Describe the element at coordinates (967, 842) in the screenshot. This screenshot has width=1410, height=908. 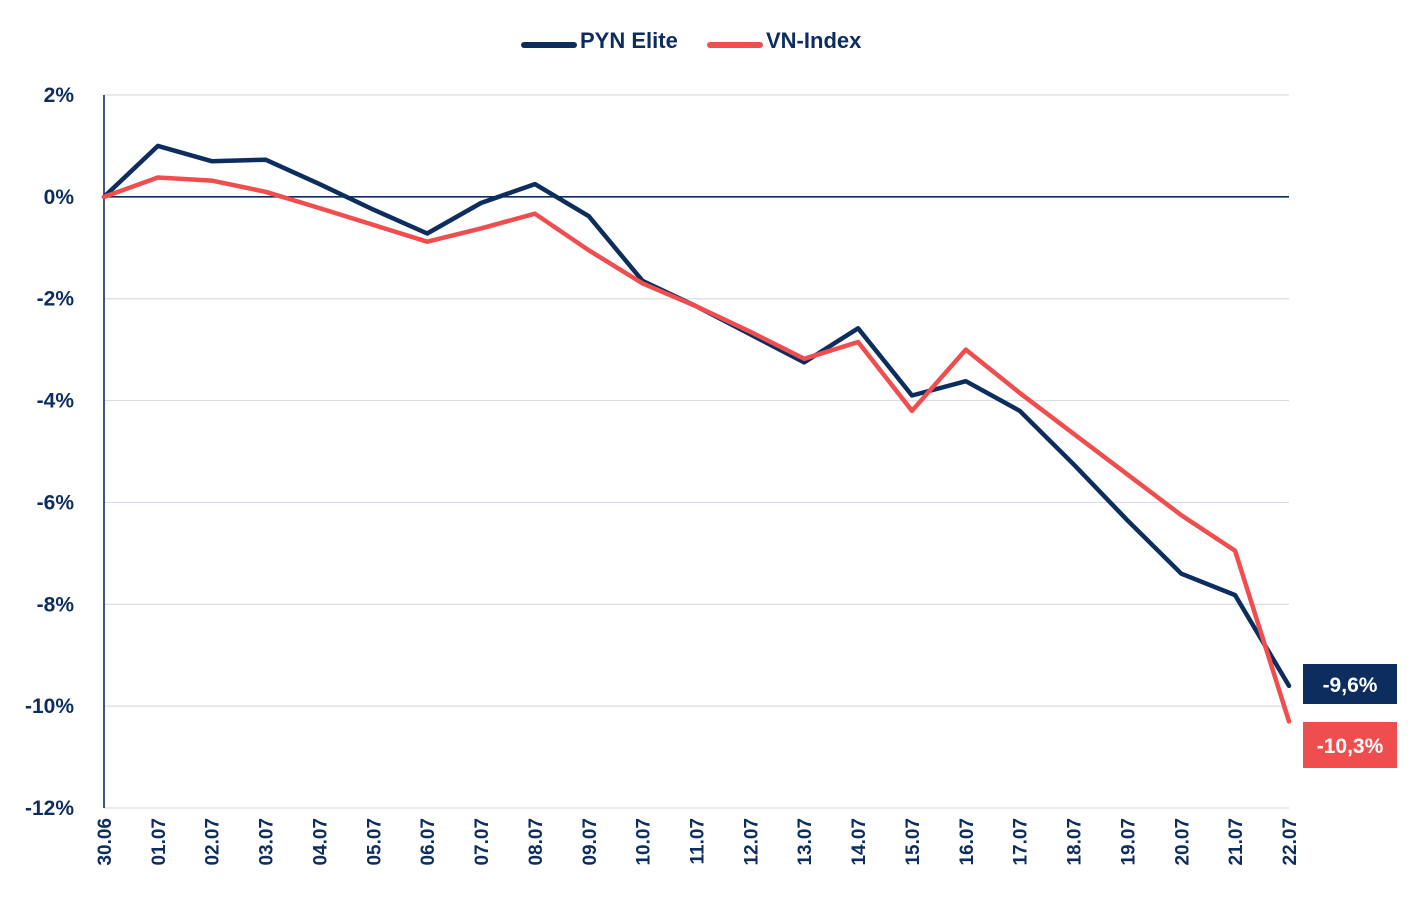
I see `x-tick-label: 16.07` at that location.